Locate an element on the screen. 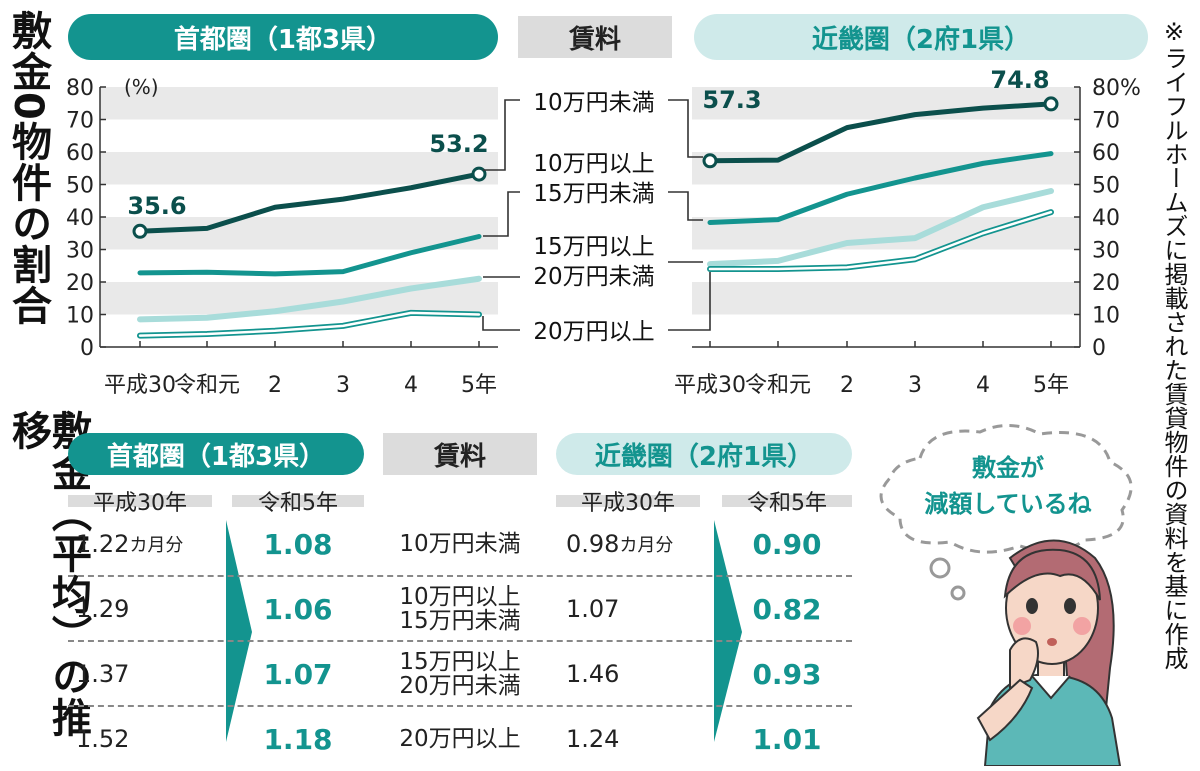 This screenshot has height=771, width=1200. kinki-h30-value: 1.46 is located at coordinates (593, 674).